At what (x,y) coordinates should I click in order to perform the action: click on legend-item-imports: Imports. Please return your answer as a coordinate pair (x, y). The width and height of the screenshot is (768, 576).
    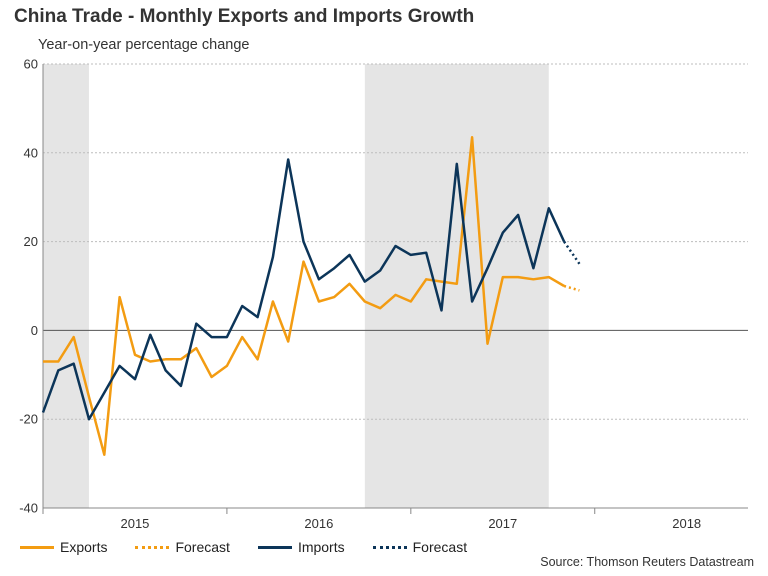
    Looking at the image, I should click on (301, 547).